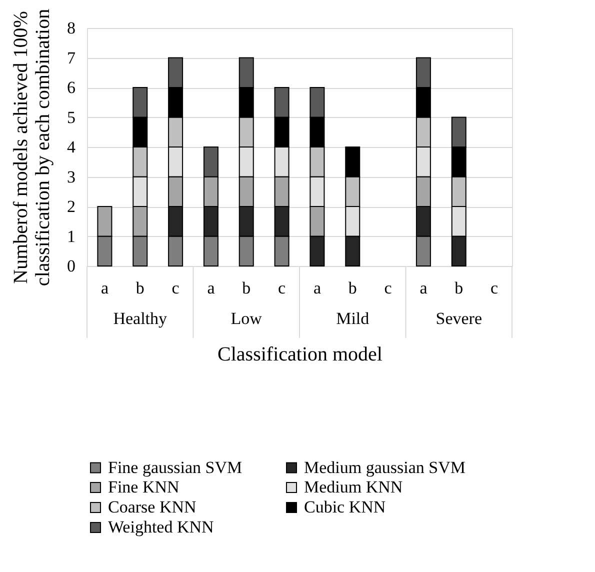 This screenshot has width=595, height=572. Describe the element at coordinates (71, 206) in the screenshot. I see `y-tick-label: 2` at that location.